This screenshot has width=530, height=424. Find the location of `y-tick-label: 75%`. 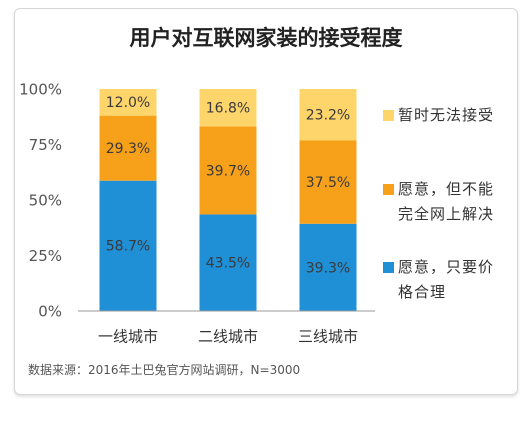

y-tick-label: 75% is located at coordinates (45, 145).